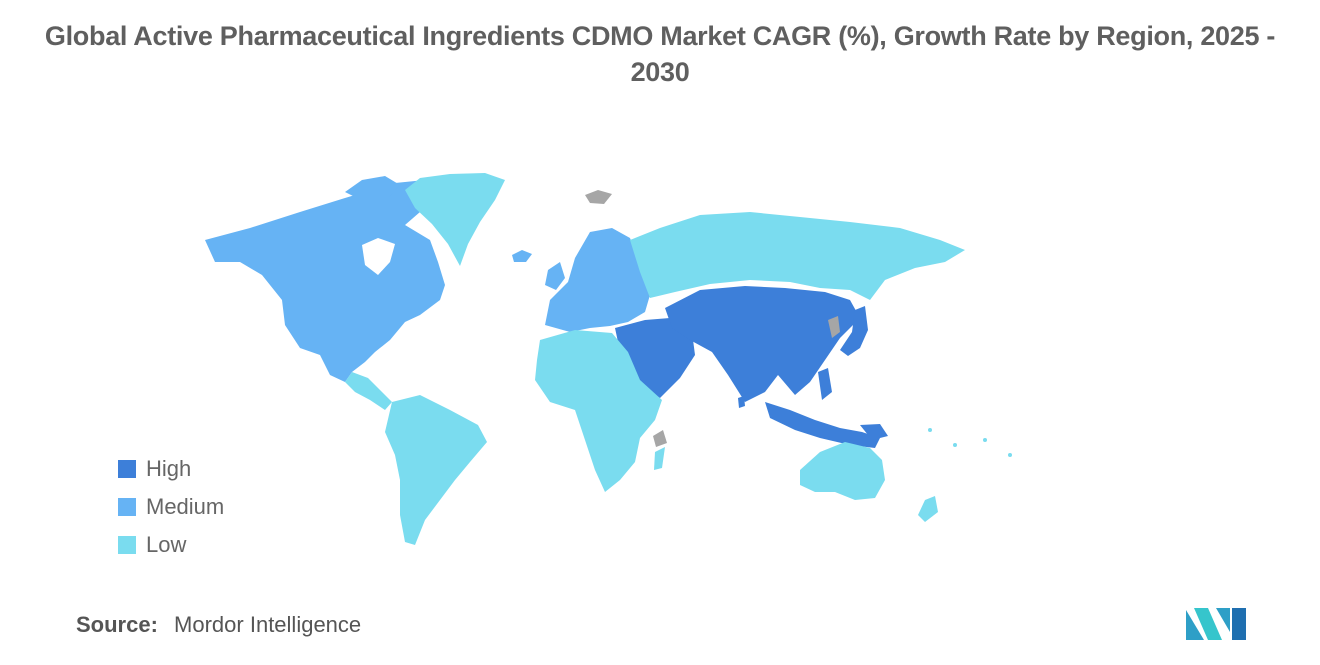 This screenshot has width=1320, height=665. I want to click on legend-swatch-low, so click(127, 545).